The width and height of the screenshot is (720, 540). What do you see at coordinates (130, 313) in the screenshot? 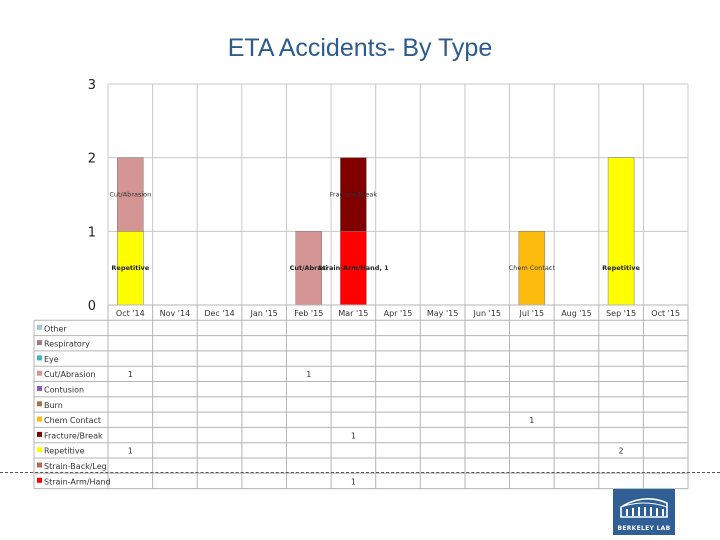
I see `x-category-label: Oct '14` at bounding box center [130, 313].